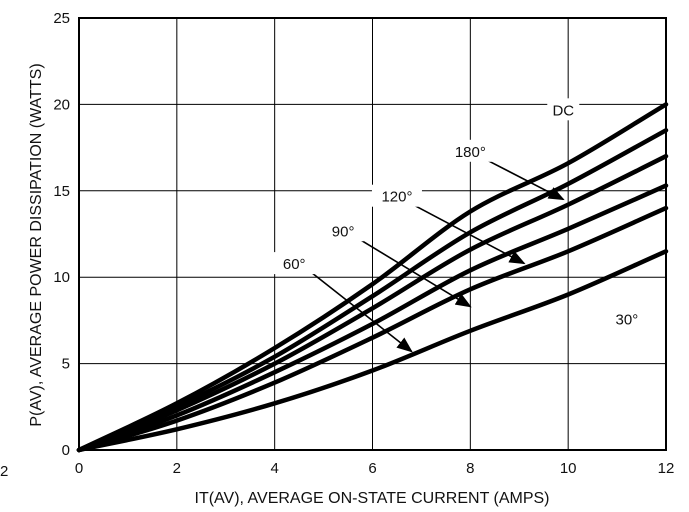 Image resolution: width=689 pixels, height=512 pixels. I want to click on annotation-label: DC, so click(563, 110).